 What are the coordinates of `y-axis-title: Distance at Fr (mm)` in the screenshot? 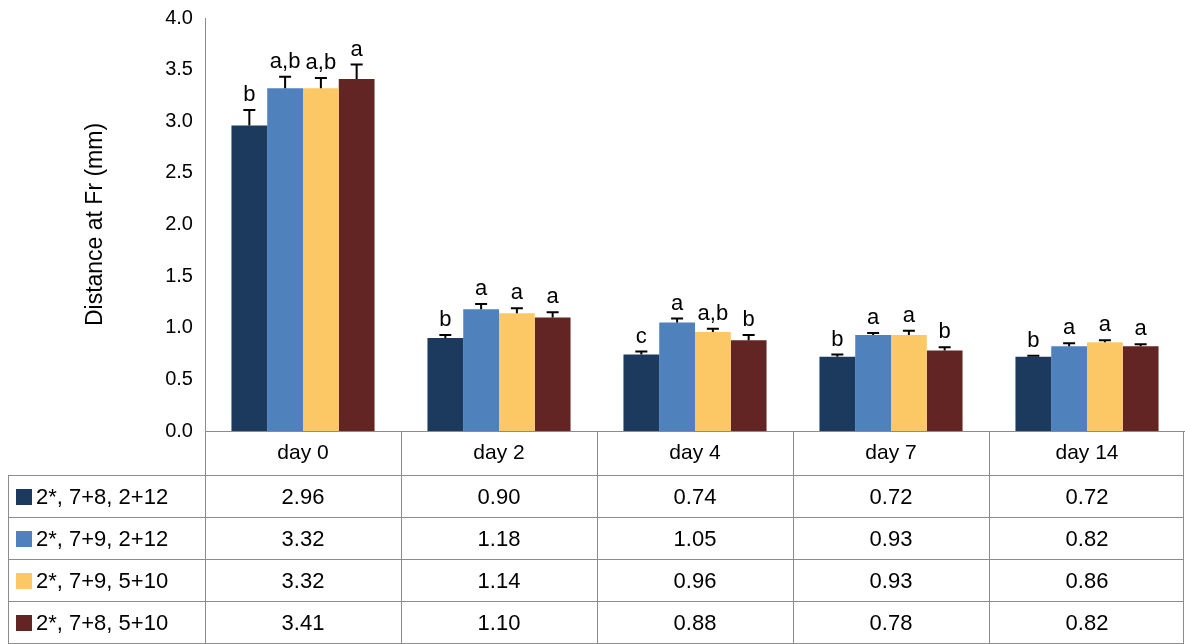 It's located at (94, 224).